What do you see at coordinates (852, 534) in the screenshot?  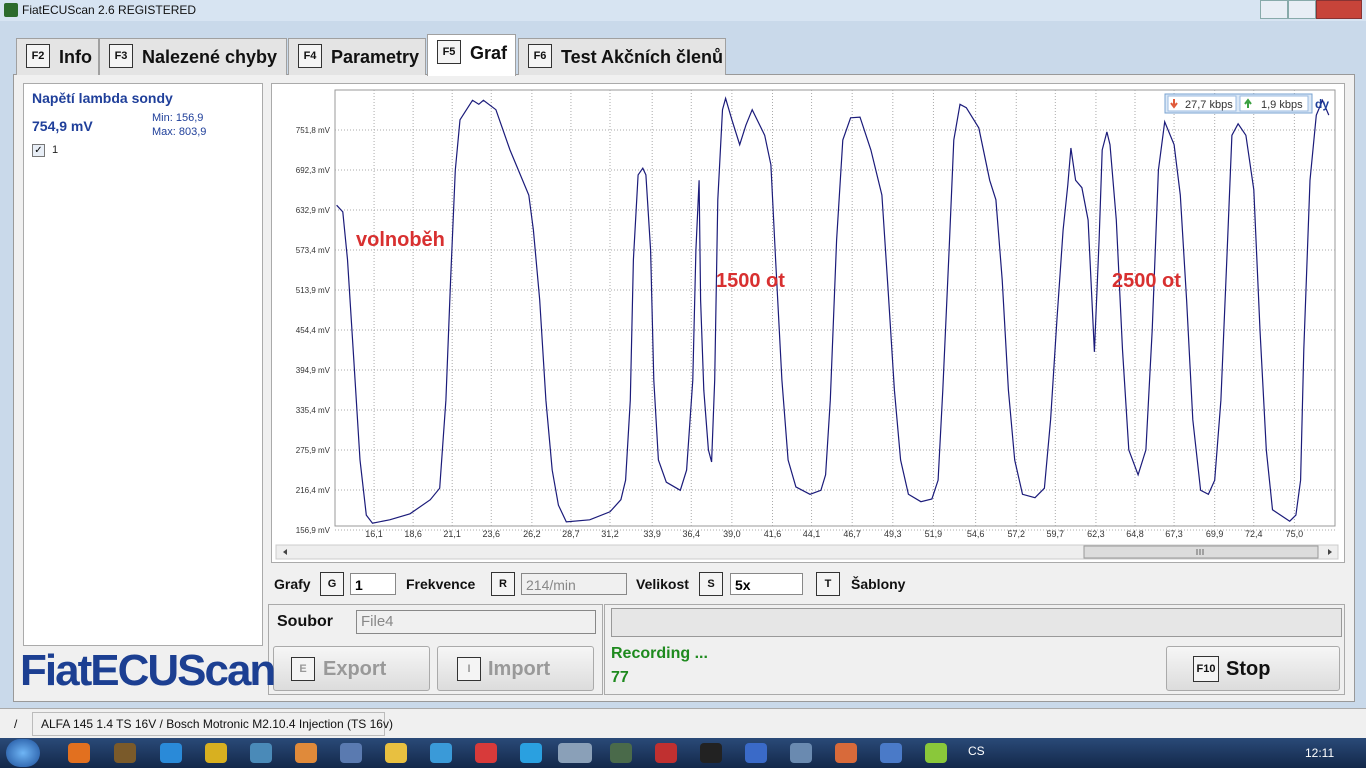 I see `x-tick-label: 46,7` at bounding box center [852, 534].